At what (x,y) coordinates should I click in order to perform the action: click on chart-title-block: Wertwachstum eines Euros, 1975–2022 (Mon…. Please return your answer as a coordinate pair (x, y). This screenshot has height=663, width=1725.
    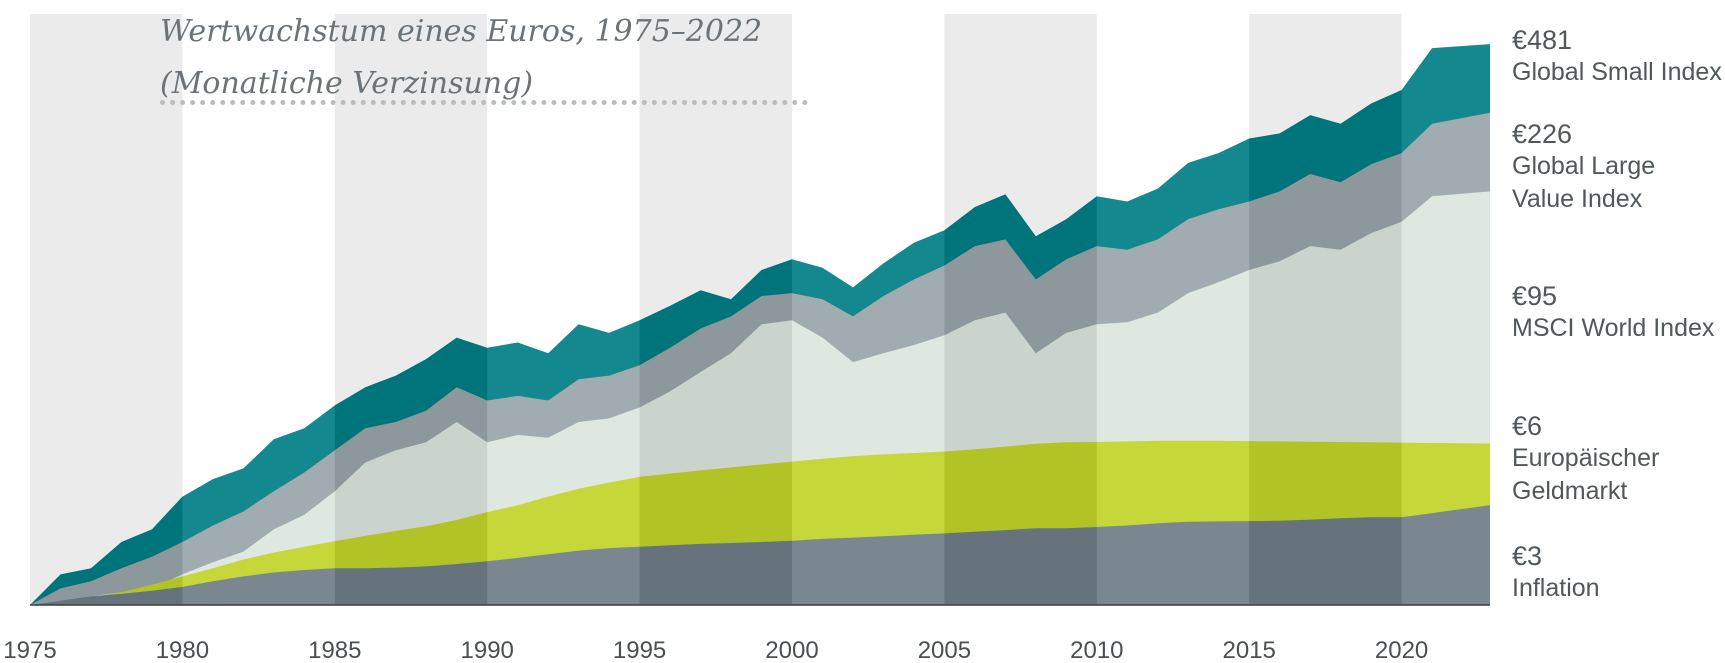
    Looking at the image, I should click on (461, 58).